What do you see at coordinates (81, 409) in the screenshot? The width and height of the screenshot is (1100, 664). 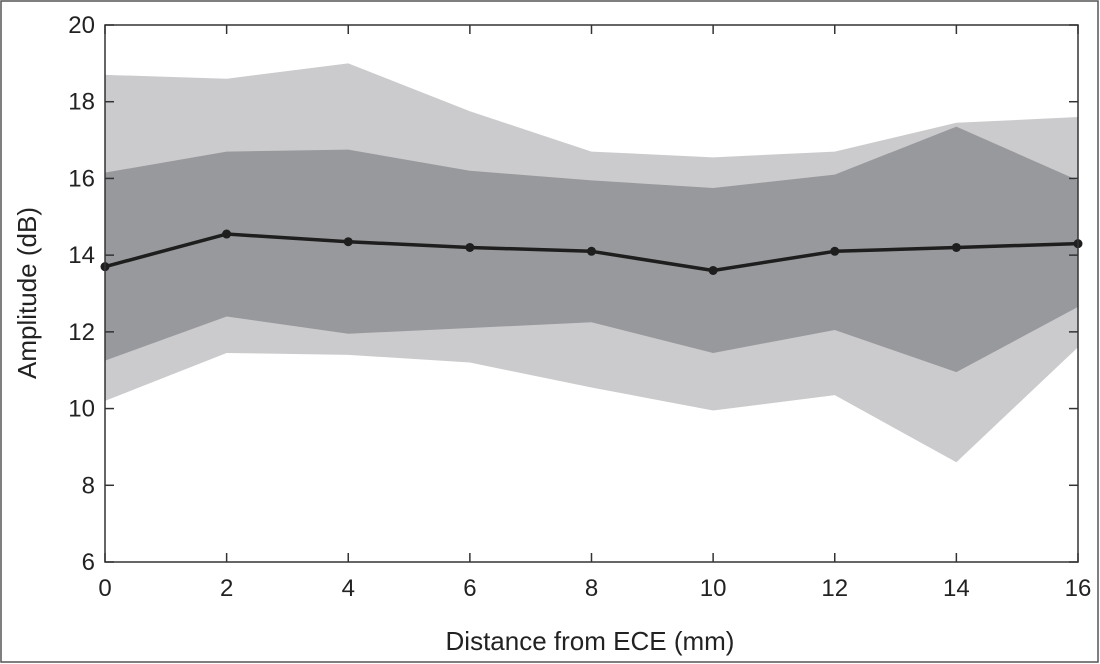 I see `y-tick-label: 10` at bounding box center [81, 409].